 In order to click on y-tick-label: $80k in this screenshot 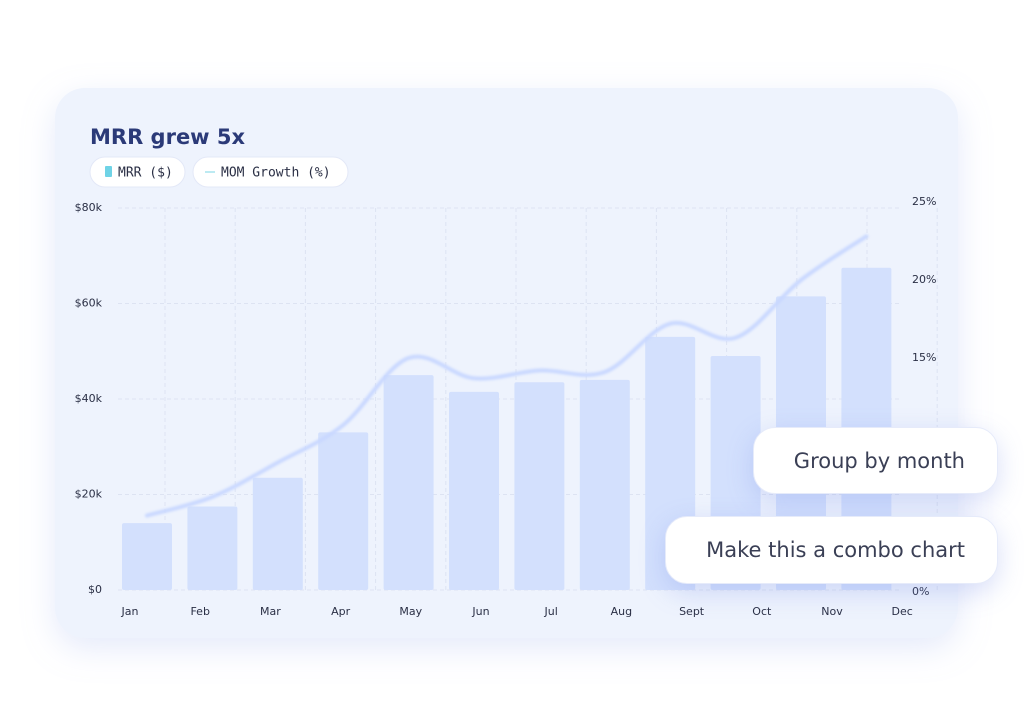, I will do `click(89, 207)`.